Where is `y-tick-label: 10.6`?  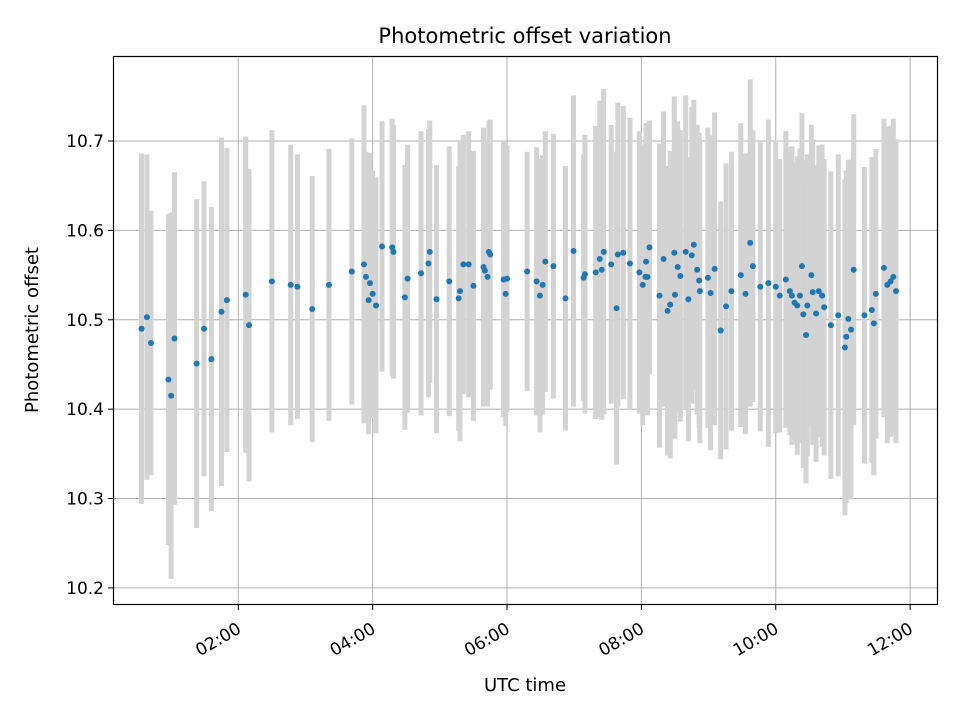 y-tick-label: 10.6 is located at coordinates (85, 231).